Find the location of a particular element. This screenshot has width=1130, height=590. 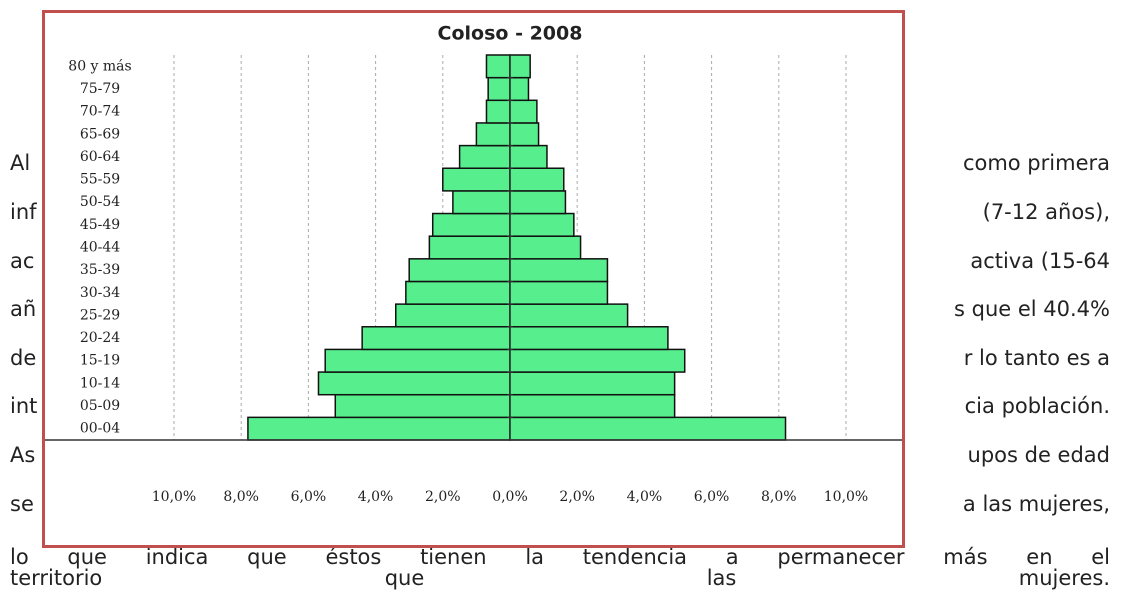

y-tick-label: 00-04 is located at coordinates (100, 429).